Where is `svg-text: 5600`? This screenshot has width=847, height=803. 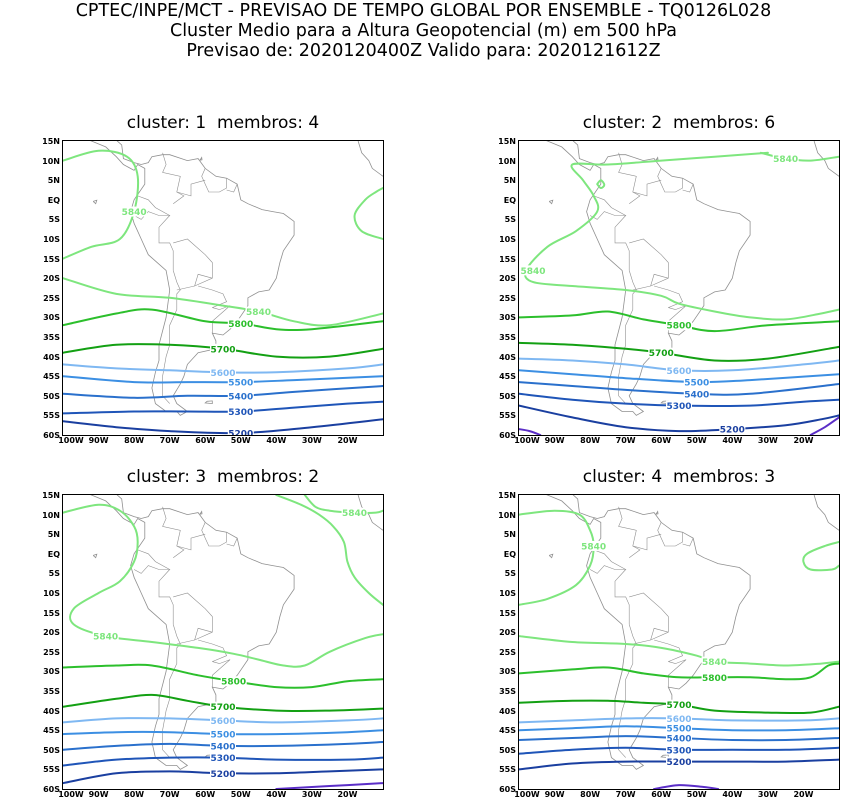 svg-text: 5600 is located at coordinates (678, 372).